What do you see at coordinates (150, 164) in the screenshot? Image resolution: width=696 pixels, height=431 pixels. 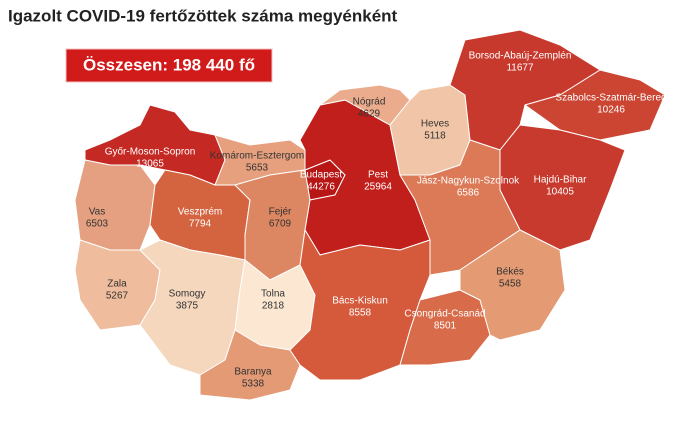 I see `county-value: 13065` at bounding box center [150, 164].